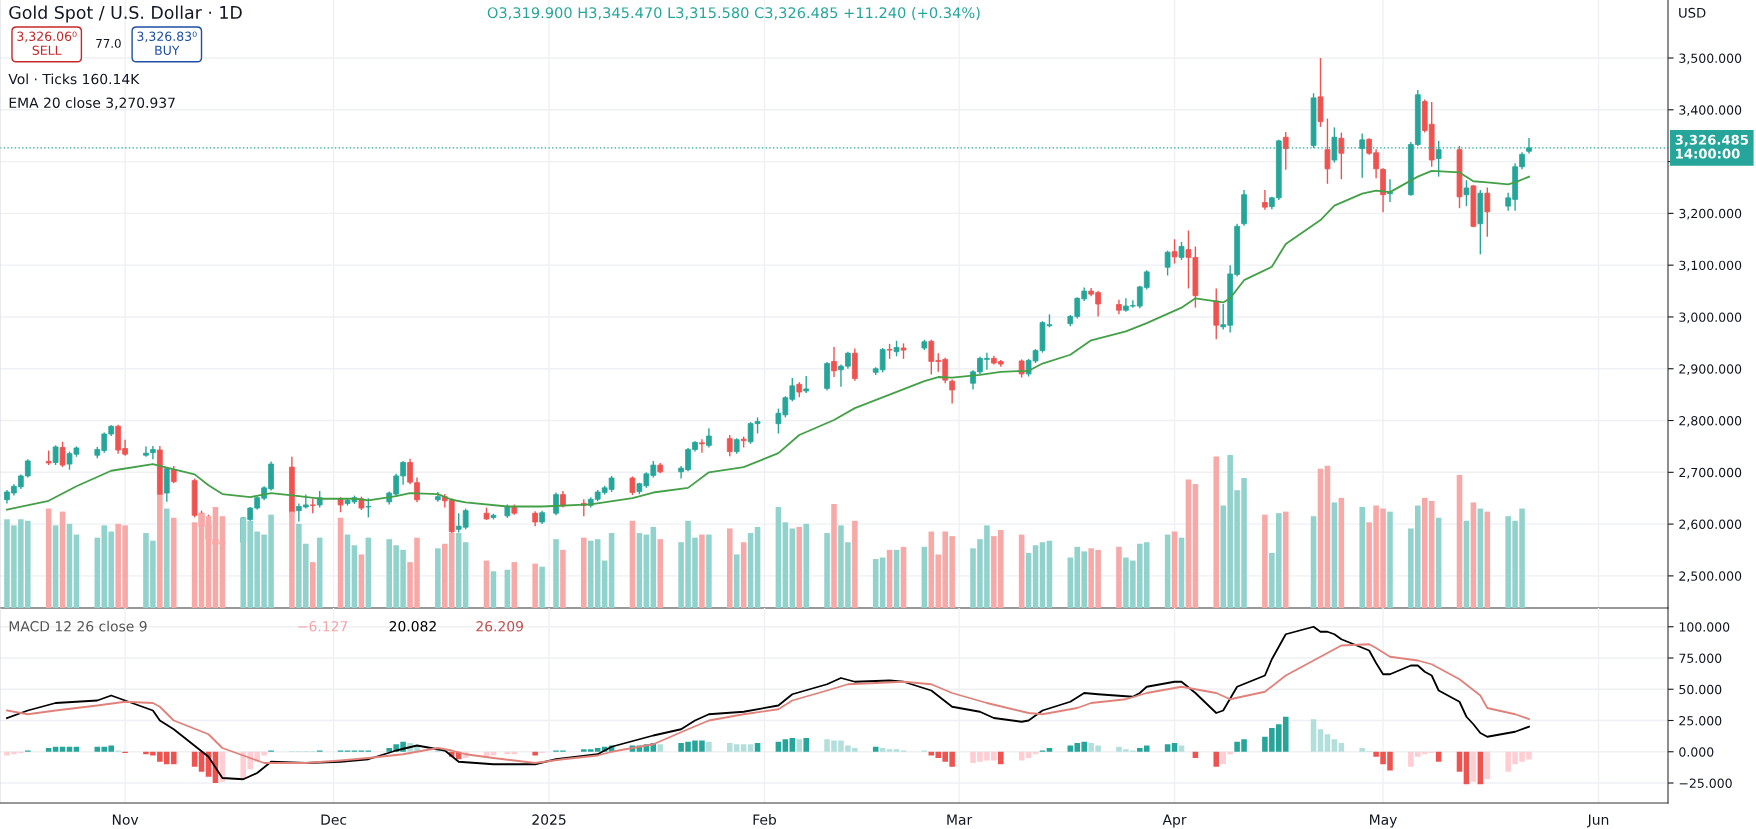 This screenshot has width=1756, height=829. Describe the element at coordinates (1710, 266) in the screenshot. I see `y-tick-label: 3,100.000` at that location.